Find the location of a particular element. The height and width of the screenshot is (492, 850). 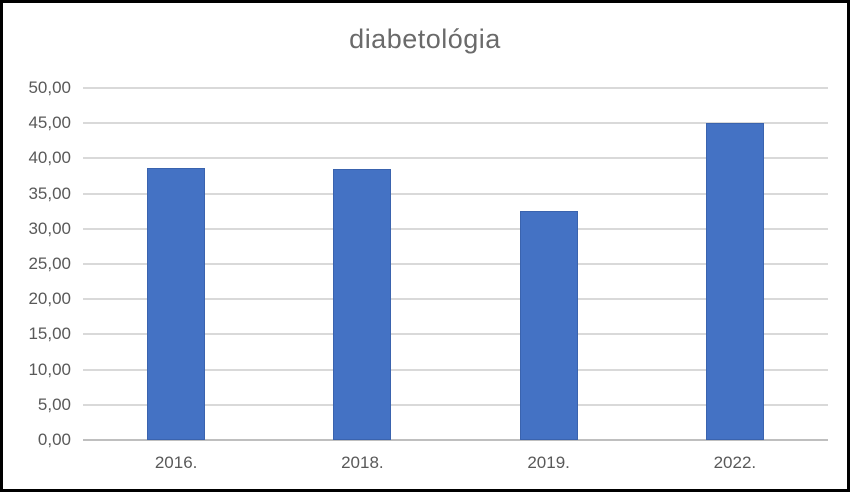

y-axis-tick-label: 20,00 is located at coordinates (49, 299).